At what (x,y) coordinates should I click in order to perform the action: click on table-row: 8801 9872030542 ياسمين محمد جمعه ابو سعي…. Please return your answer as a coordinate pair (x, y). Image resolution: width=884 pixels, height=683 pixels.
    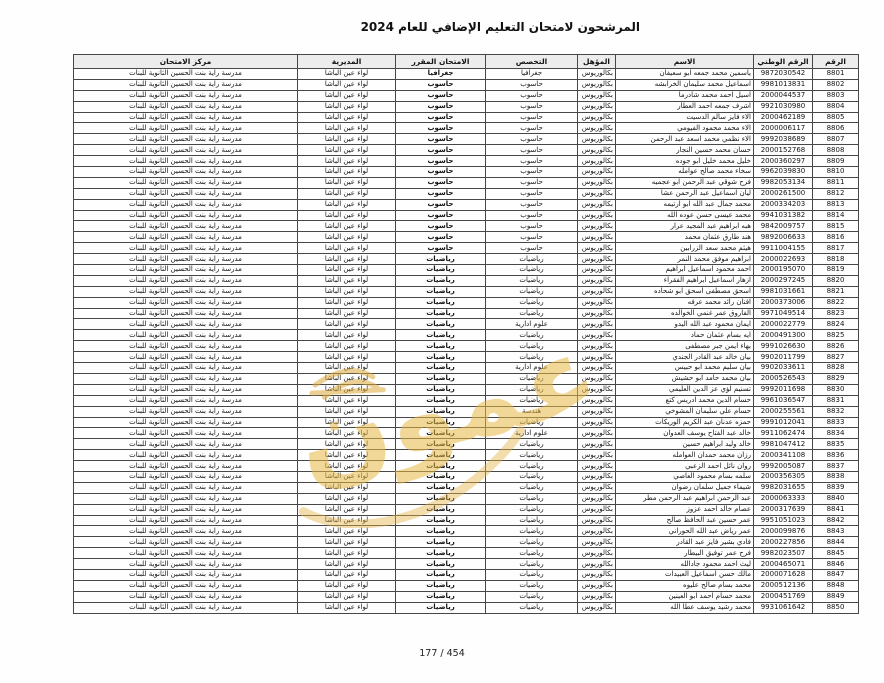
    Looking at the image, I should click on (466, 74).